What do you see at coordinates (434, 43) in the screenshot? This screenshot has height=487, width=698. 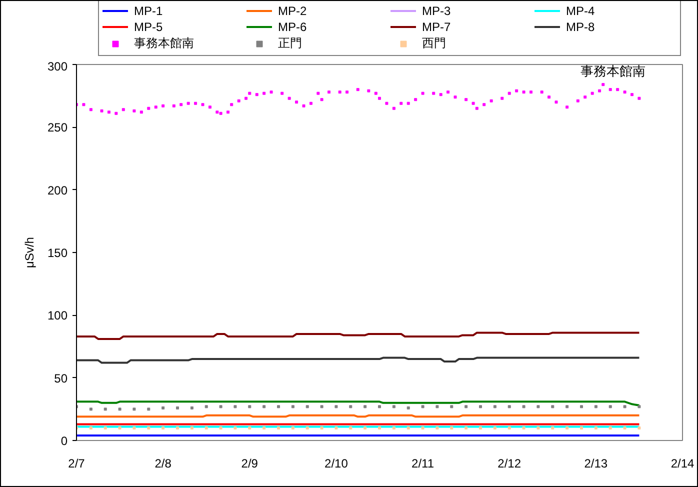 I see `legend-label: 西門` at bounding box center [434, 43].